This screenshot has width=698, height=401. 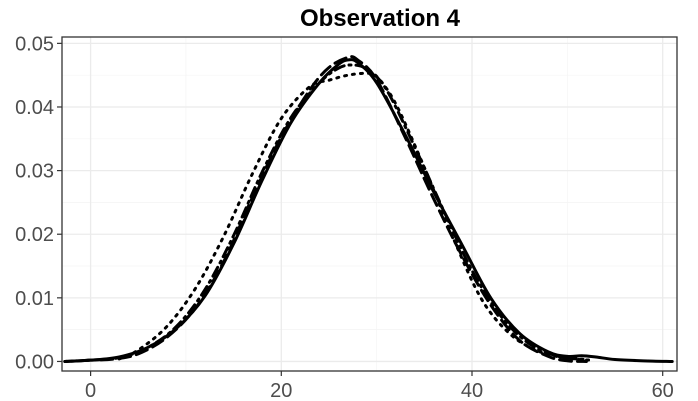 What do you see at coordinates (281, 390) in the screenshot?
I see `x-tick-label: 20` at bounding box center [281, 390].